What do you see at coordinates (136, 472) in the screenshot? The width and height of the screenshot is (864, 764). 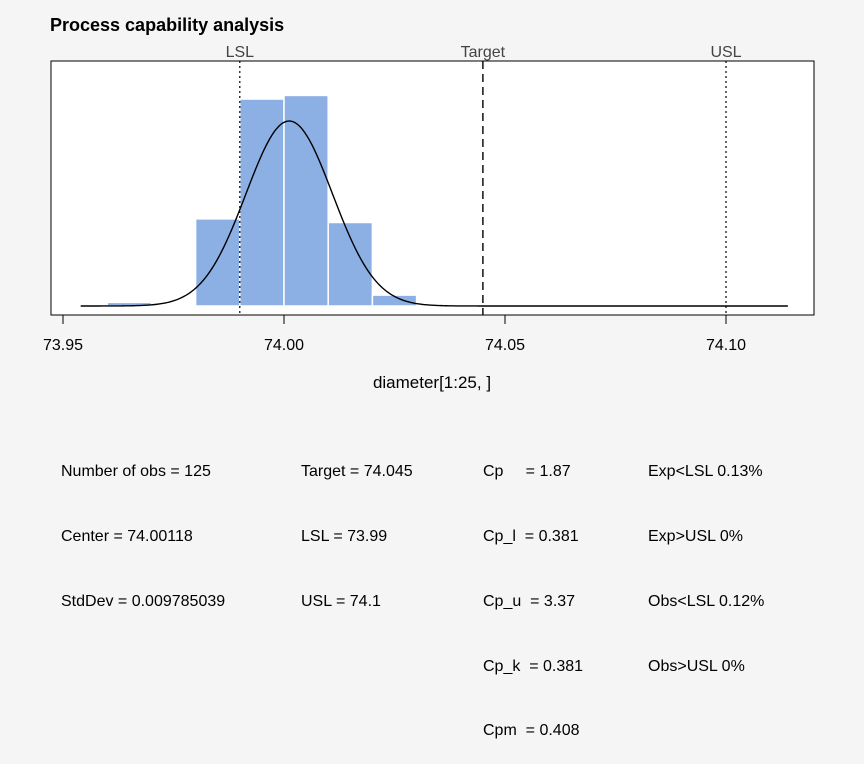 I see `stats-n-obs: Number of obs = 125` at bounding box center [136, 472].